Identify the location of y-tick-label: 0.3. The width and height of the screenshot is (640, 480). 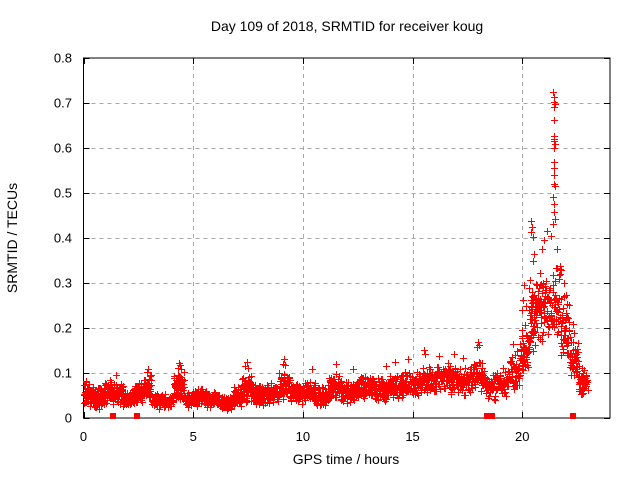
(63, 283).